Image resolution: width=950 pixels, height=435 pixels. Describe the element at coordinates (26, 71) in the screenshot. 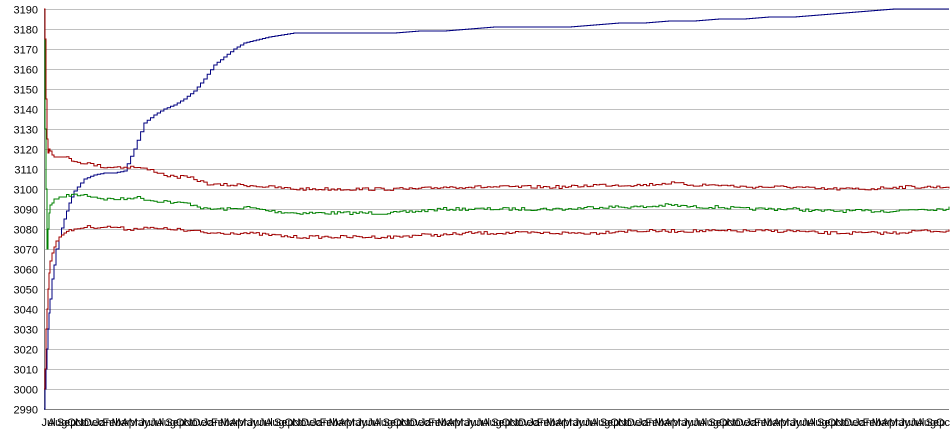

I see `y-tick-label: 3160` at that location.